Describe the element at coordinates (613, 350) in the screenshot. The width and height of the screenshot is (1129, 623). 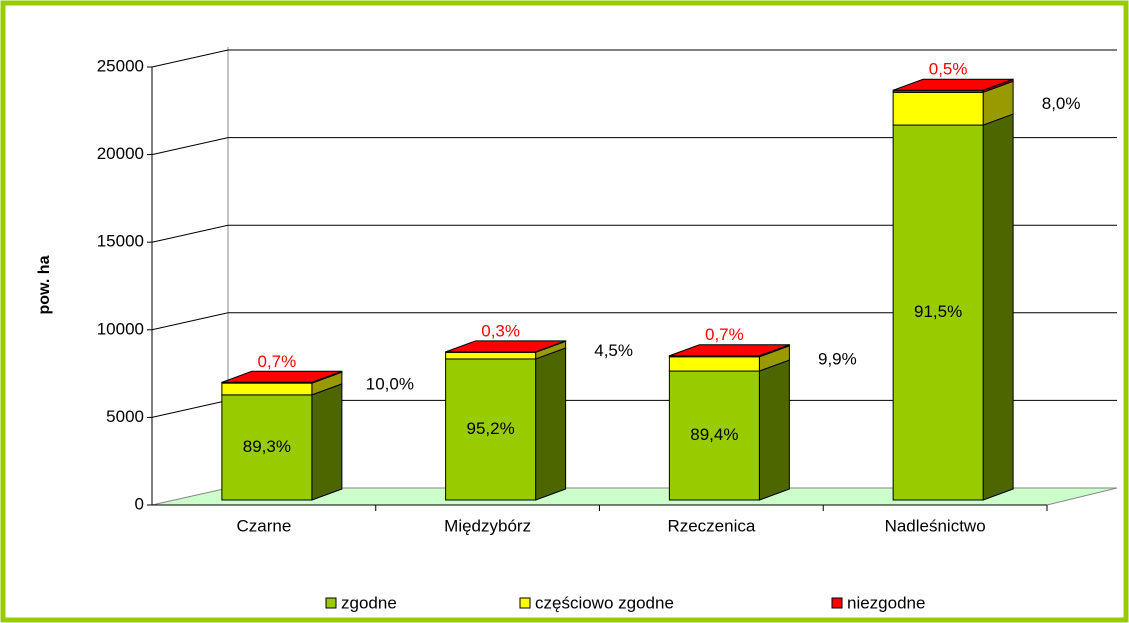
I see `data-label: 4,5%` at that location.